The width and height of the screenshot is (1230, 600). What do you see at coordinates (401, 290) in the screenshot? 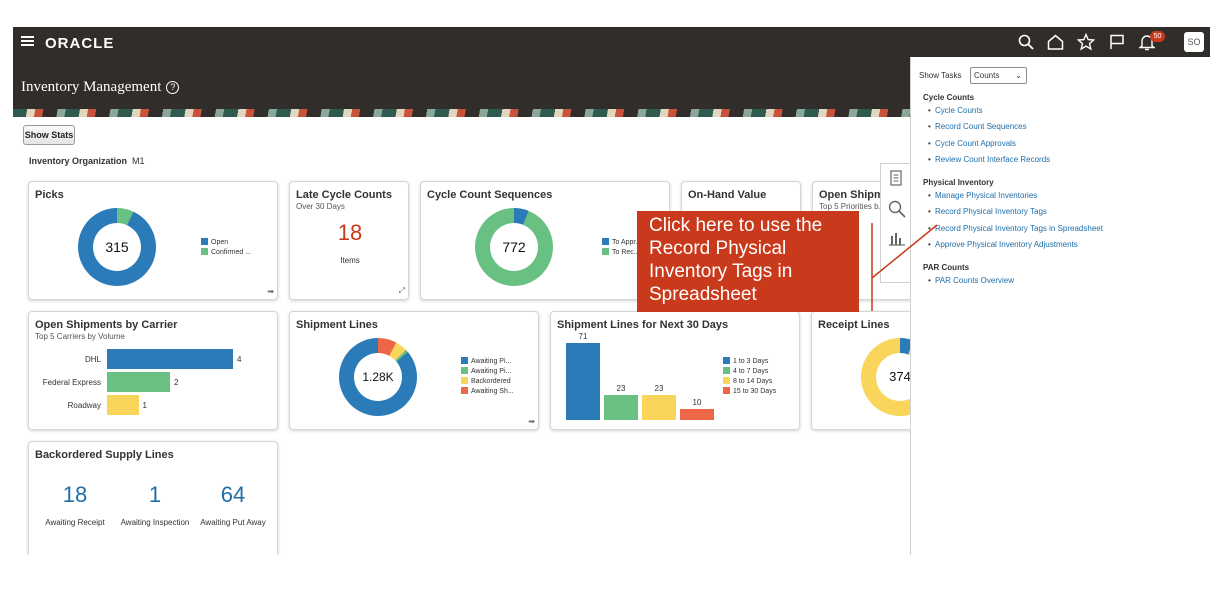
I see `expand-icon: ⤢` at bounding box center [401, 290].